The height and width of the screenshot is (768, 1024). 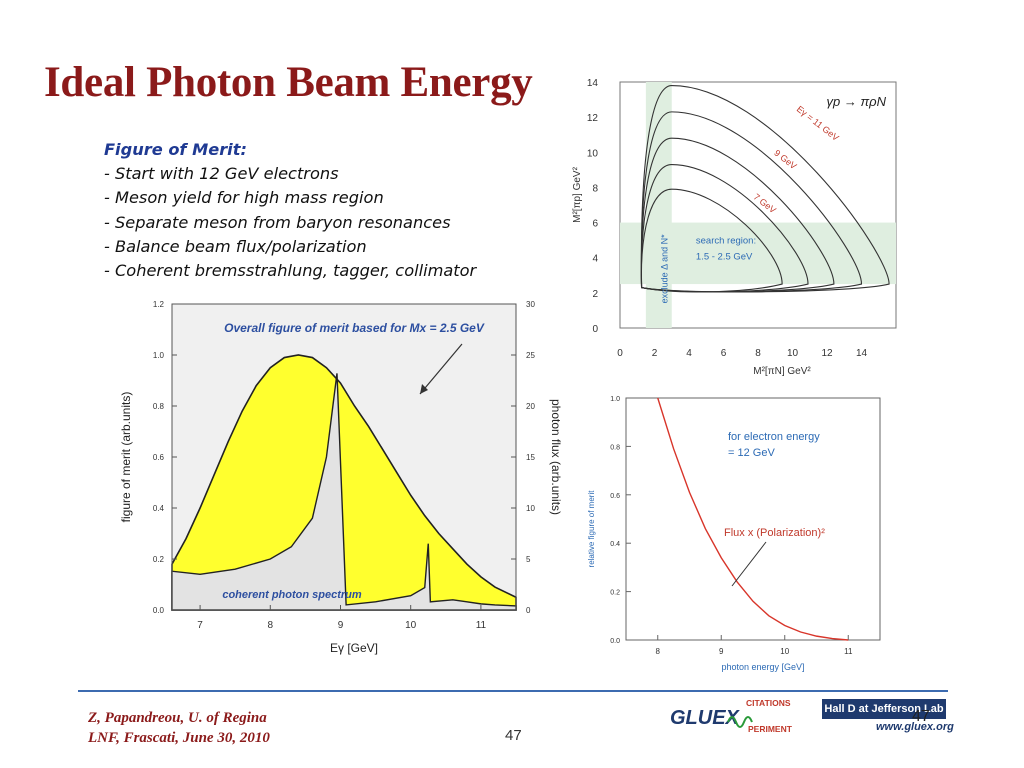 I want to click on y-tick-label: 10, so click(x=593, y=153).